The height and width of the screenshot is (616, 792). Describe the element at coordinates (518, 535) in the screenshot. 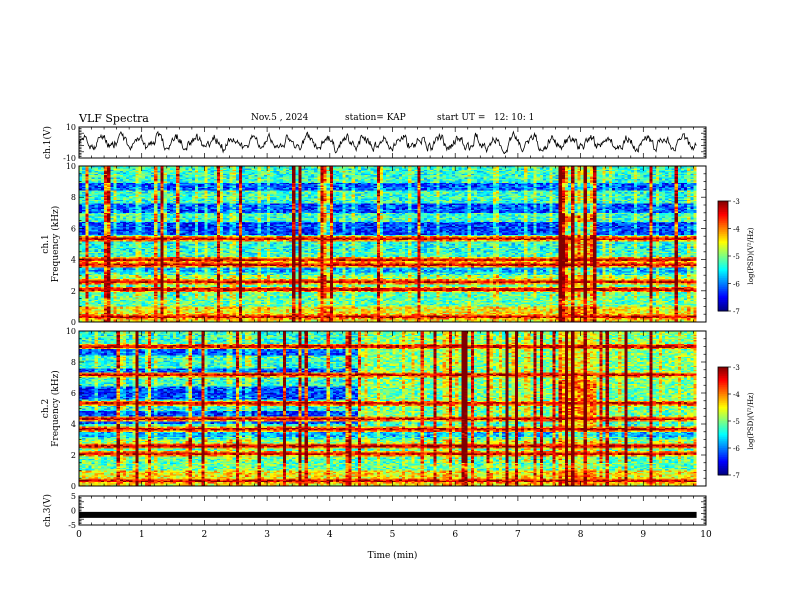

I see `x-tick-label: 7` at that location.